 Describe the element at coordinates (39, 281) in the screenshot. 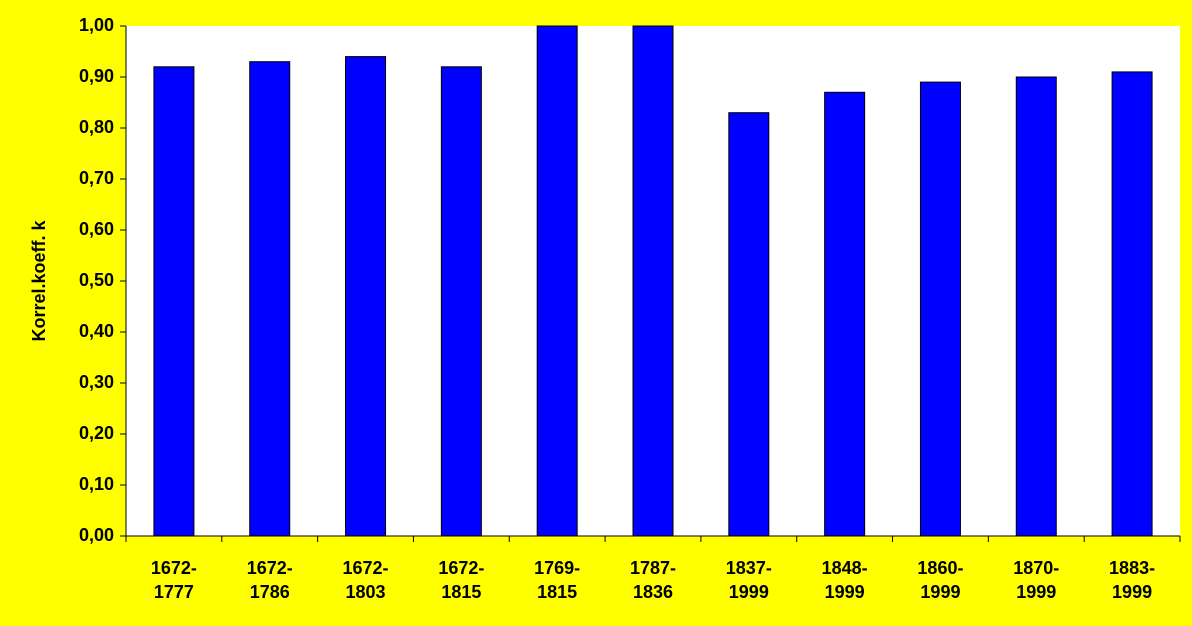

I see `y-axis-label: Korrel.koeff. k` at that location.